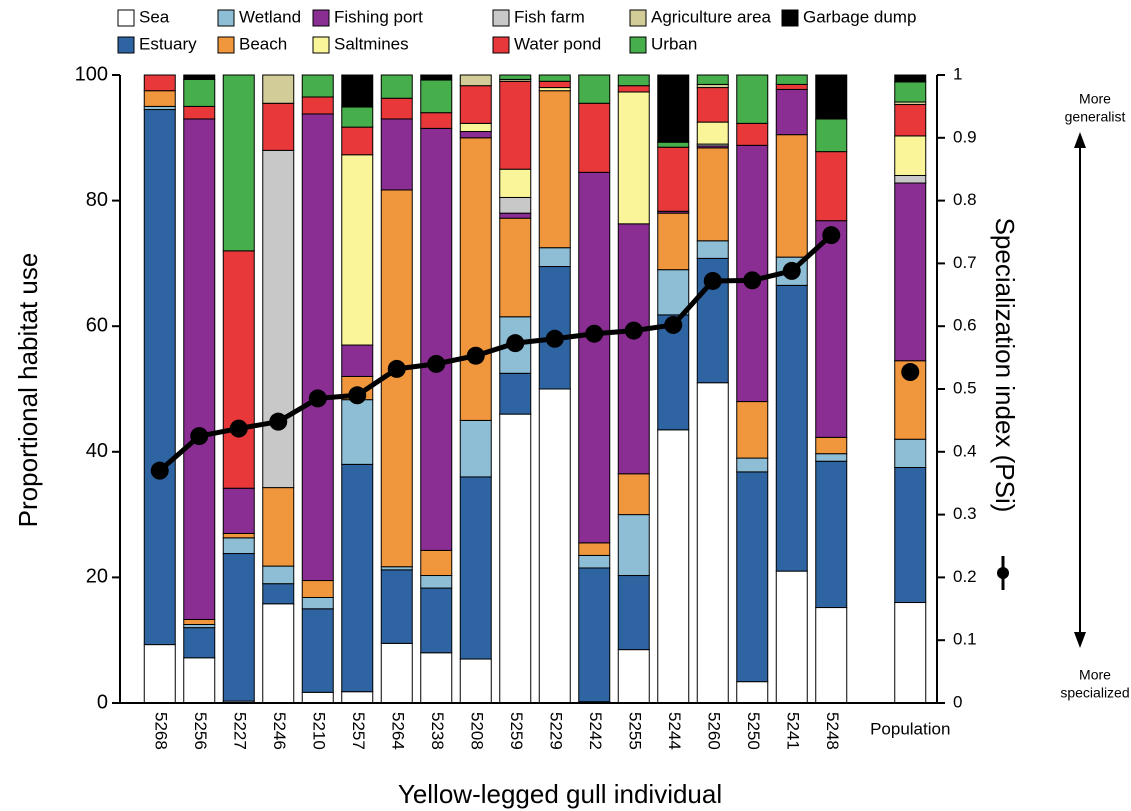  Describe the element at coordinates (102, 702) in the screenshot. I see `y-tick-label: 0` at that location.